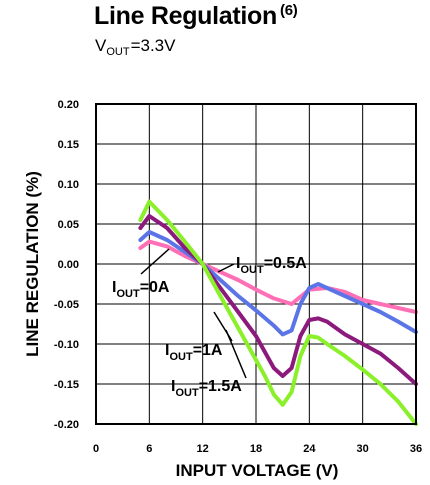 This screenshot has width=430, height=485. Describe the element at coordinates (363, 449) in the screenshot. I see `x-tick-label: 30` at that location.